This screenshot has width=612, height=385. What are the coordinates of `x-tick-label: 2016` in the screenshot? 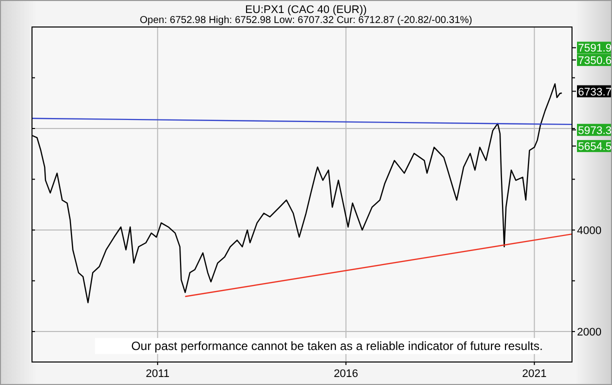 It's located at (346, 374).